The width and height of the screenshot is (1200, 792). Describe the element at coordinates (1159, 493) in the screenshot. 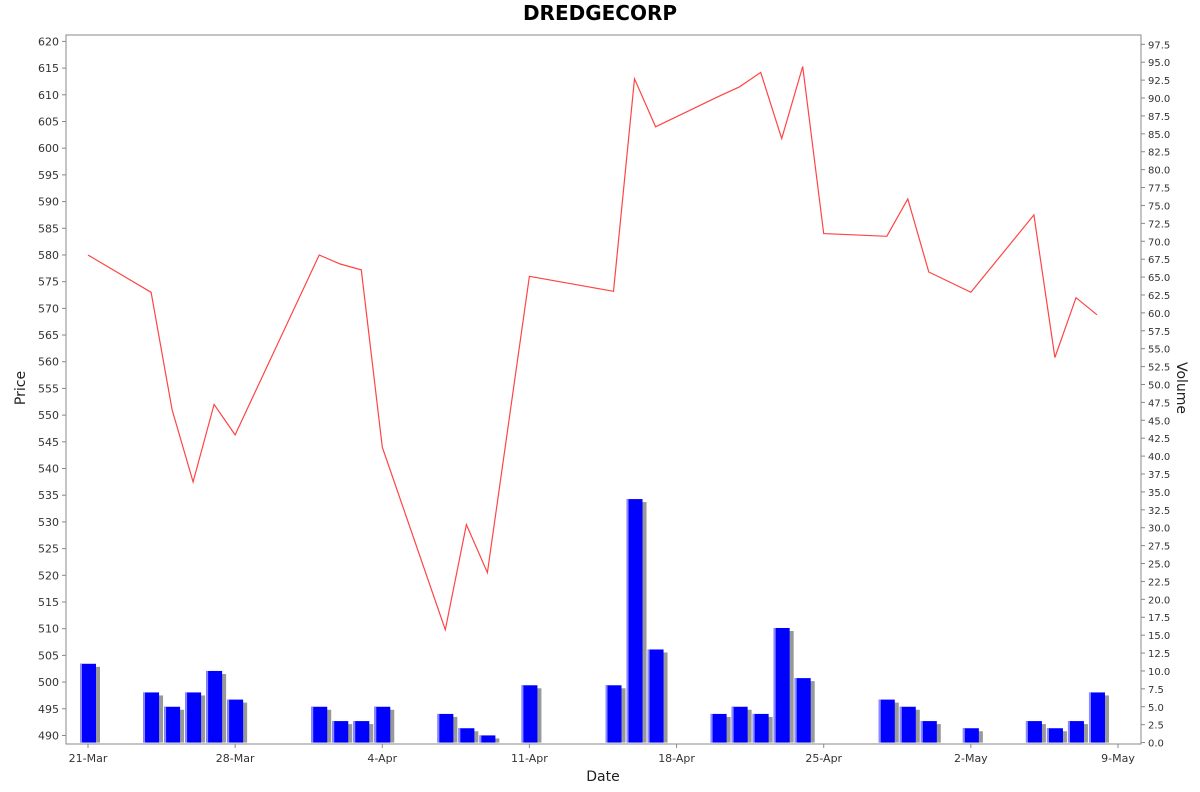

I see `y2-tick-label: 35.0` at that location.